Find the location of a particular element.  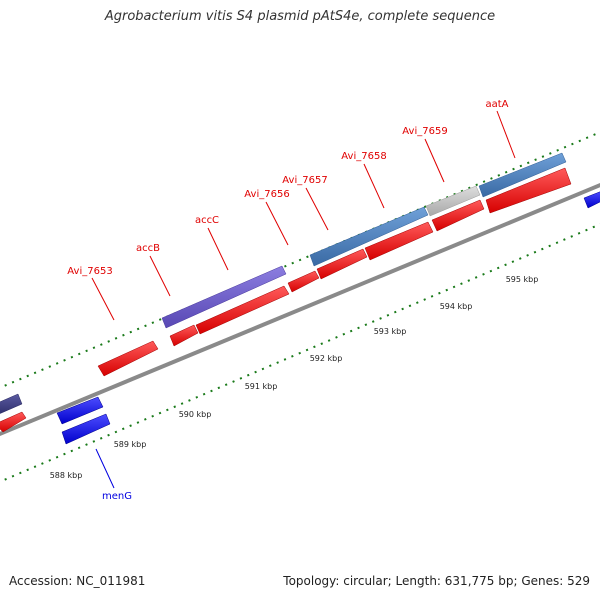

operon-aata is located at coordinates (522, 175).